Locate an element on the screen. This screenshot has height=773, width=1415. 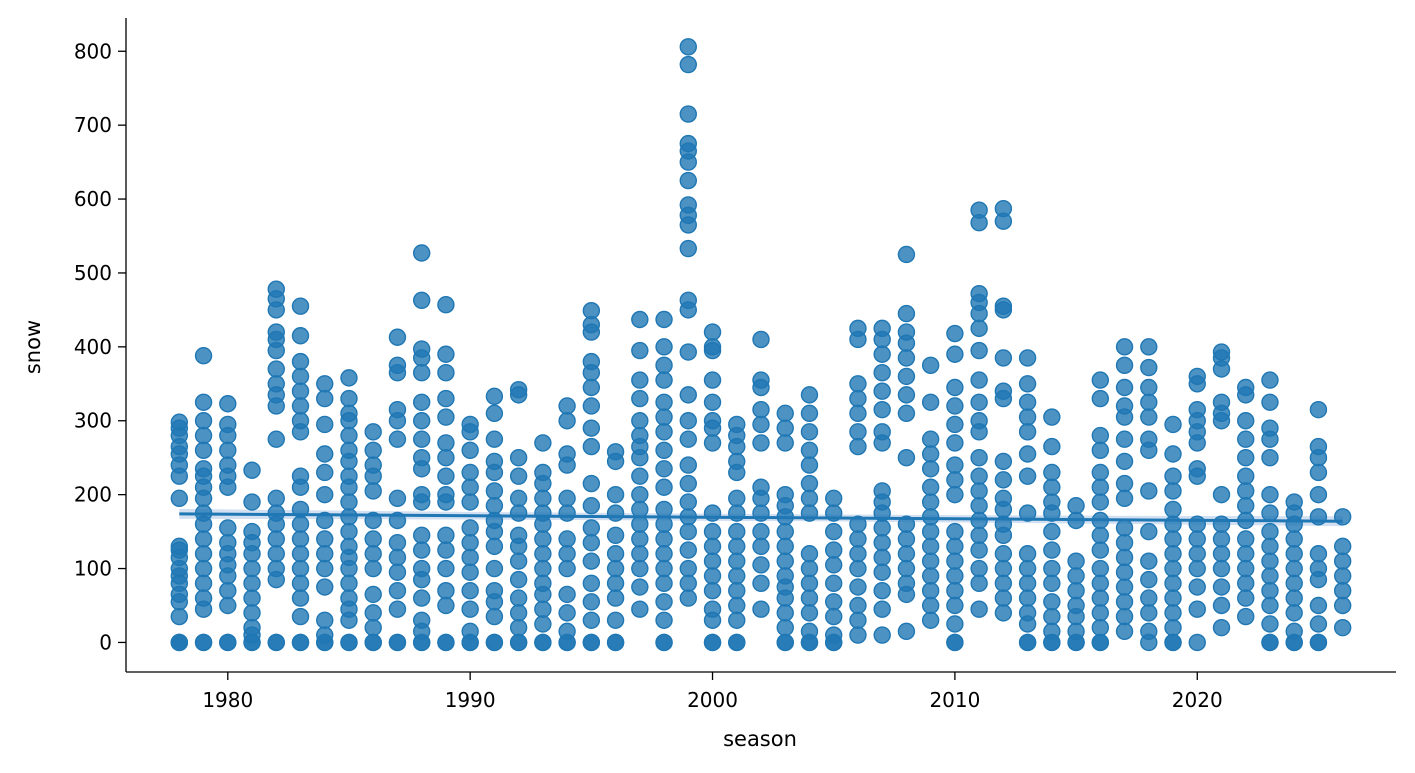
y-tick-label: 500 is located at coordinates (93, 273).